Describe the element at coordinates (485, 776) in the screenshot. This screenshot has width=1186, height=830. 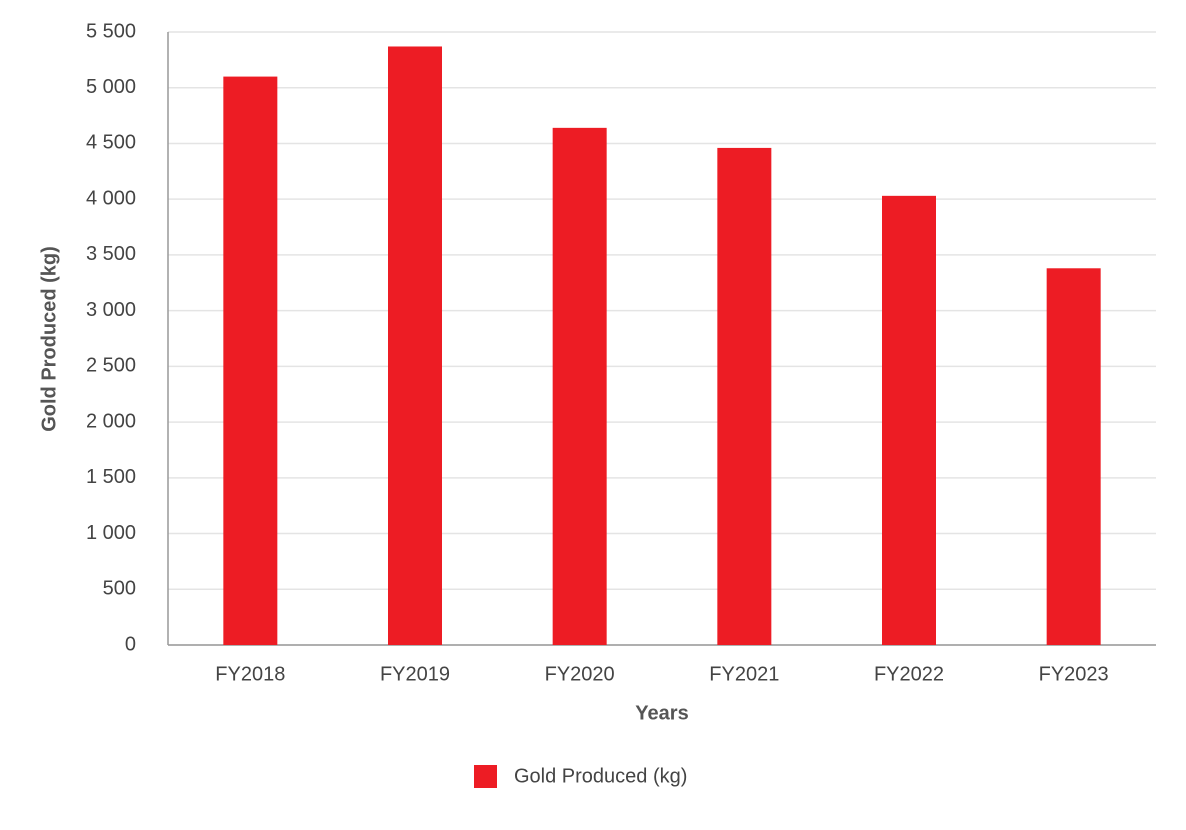
I see `legend-swatch` at that location.